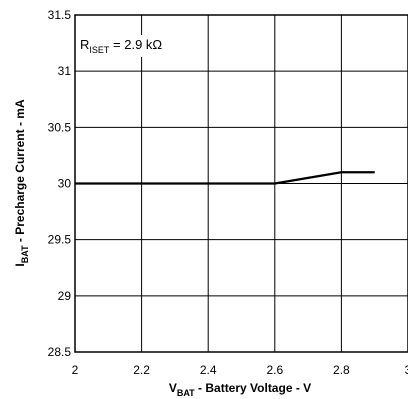 The width and height of the screenshot is (408, 399). I want to click on x-tick-label: 2.2, so click(141, 370).